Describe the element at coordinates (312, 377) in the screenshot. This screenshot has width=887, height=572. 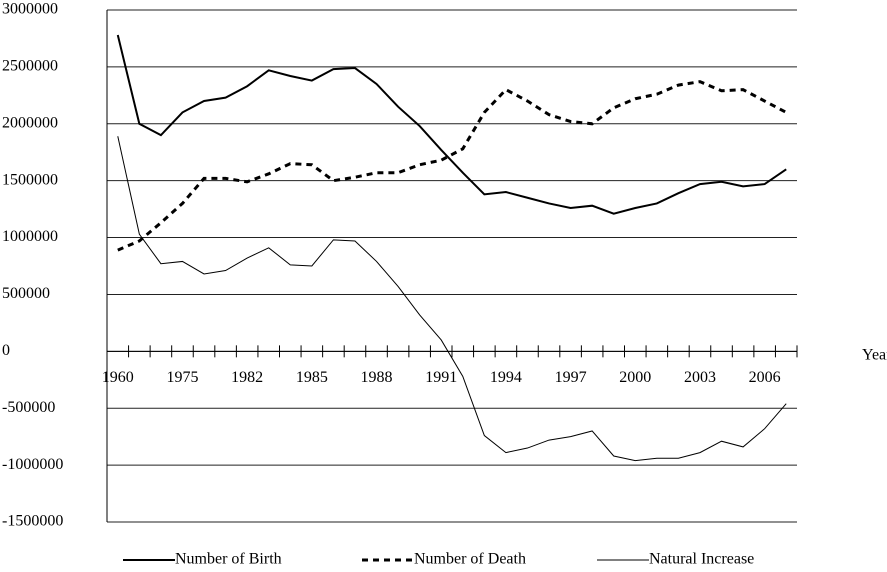
I see `x-tick-label: 1985` at that location.